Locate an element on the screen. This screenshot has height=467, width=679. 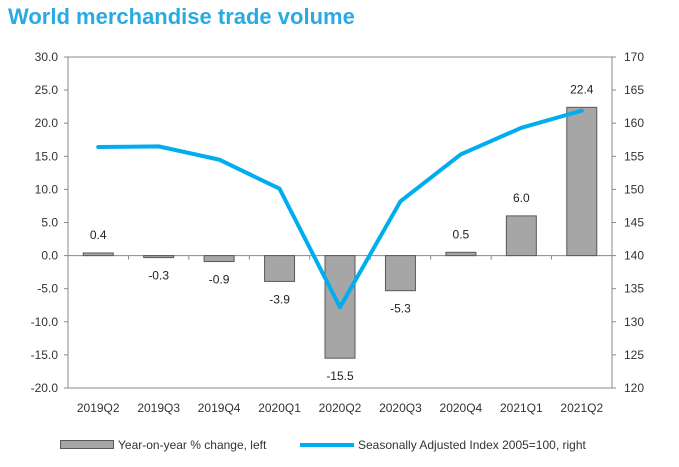
data-label: 0.5 is located at coordinates (461, 234).